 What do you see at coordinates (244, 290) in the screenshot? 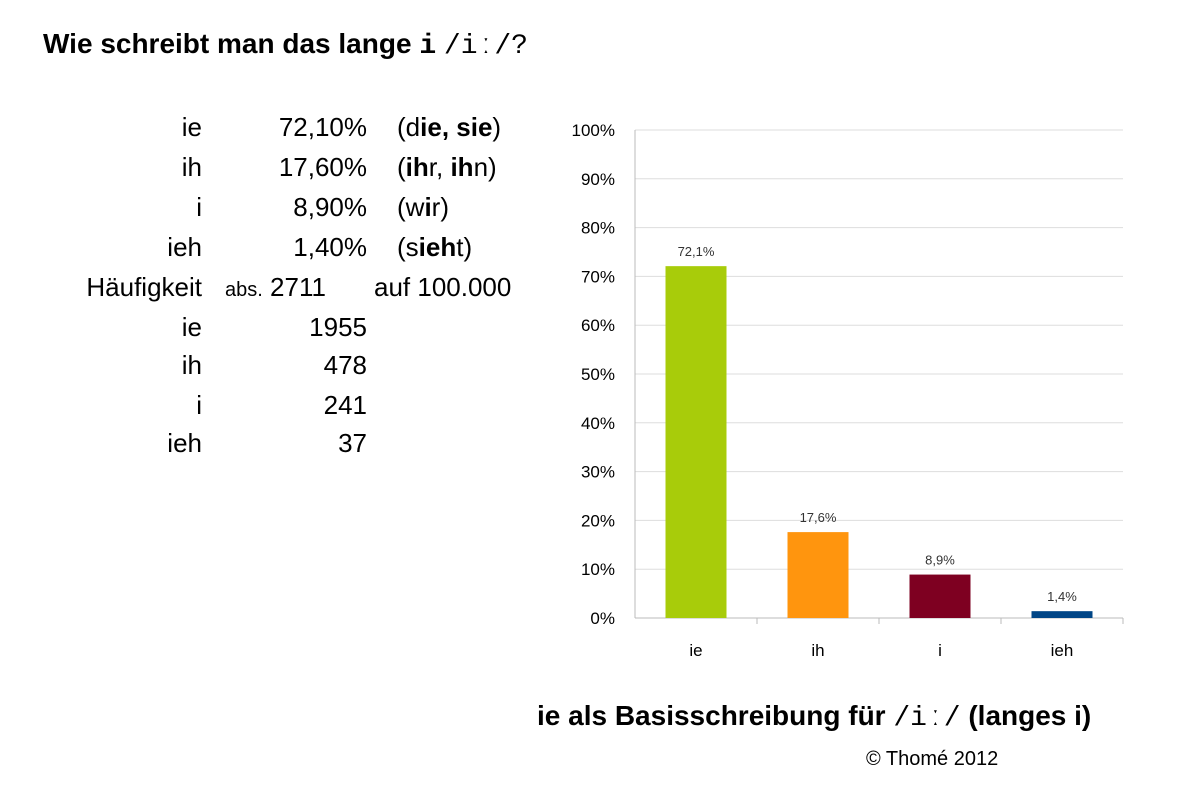
I see `frequency-prefix: abs.` at bounding box center [244, 290].